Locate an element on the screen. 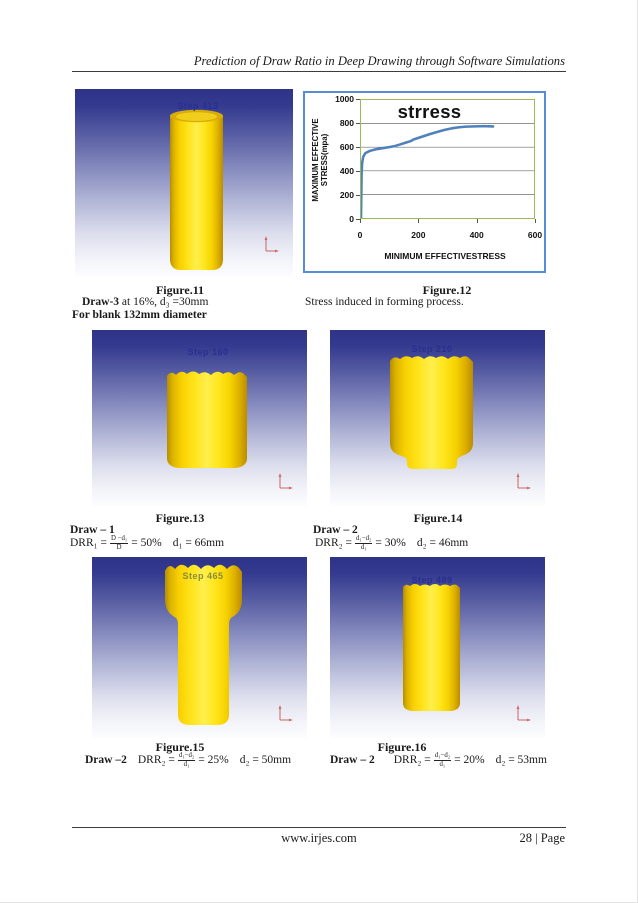 Image resolution: width=638 pixels, height=903 pixels. figure13-formula: DRR₁ = D −d₁ D = 50% d₁ = 66mm is located at coordinates (147, 543).